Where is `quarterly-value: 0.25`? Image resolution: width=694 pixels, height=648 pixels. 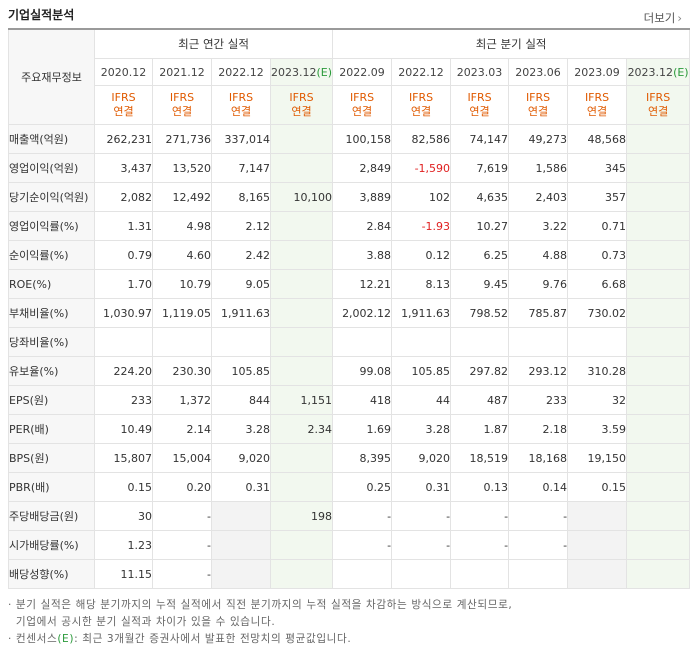
quarterly-value: 0.25 is located at coordinates (362, 487).